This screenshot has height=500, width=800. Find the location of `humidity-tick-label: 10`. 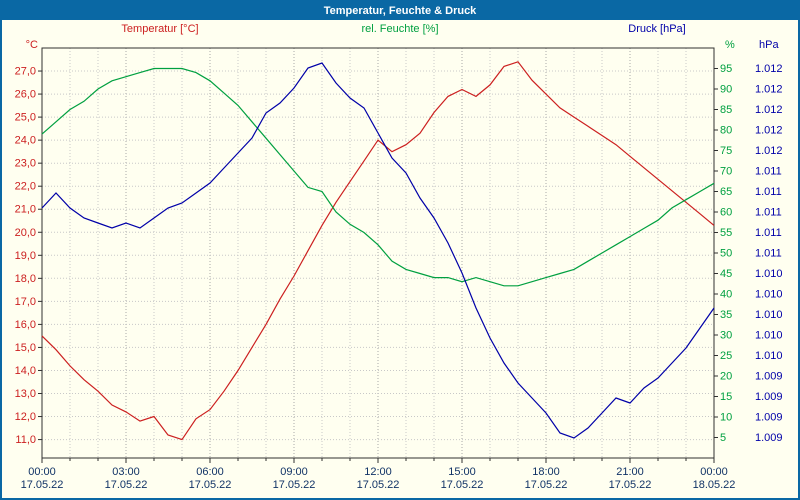

humidity-tick-label: 10 is located at coordinates (726, 418).